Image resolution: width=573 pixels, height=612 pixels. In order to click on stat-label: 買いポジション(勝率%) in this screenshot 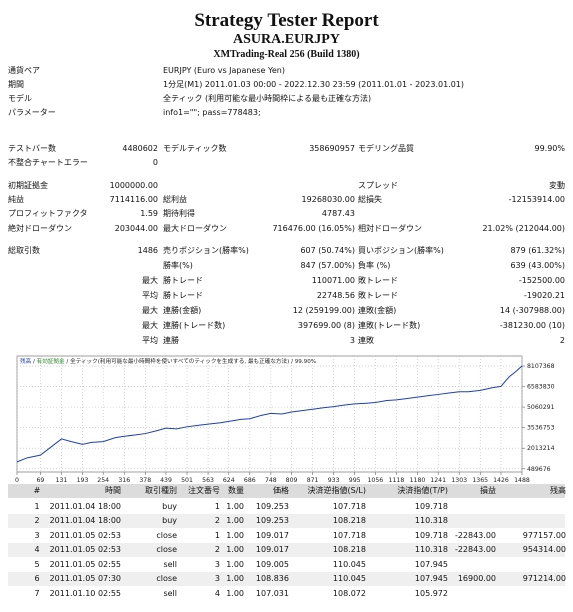, I will do `click(401, 250)`.